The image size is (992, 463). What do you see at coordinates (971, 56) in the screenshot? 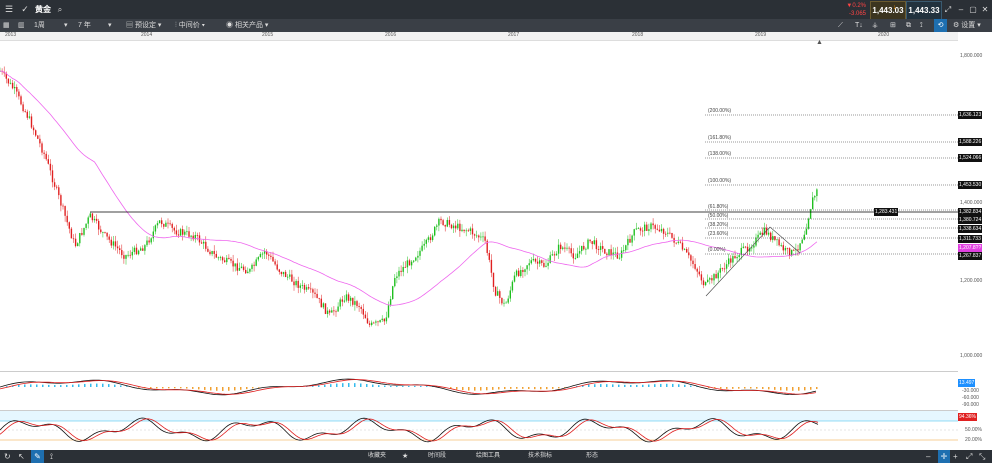
I see `price-axis-label: 1,800.000` at bounding box center [971, 56].